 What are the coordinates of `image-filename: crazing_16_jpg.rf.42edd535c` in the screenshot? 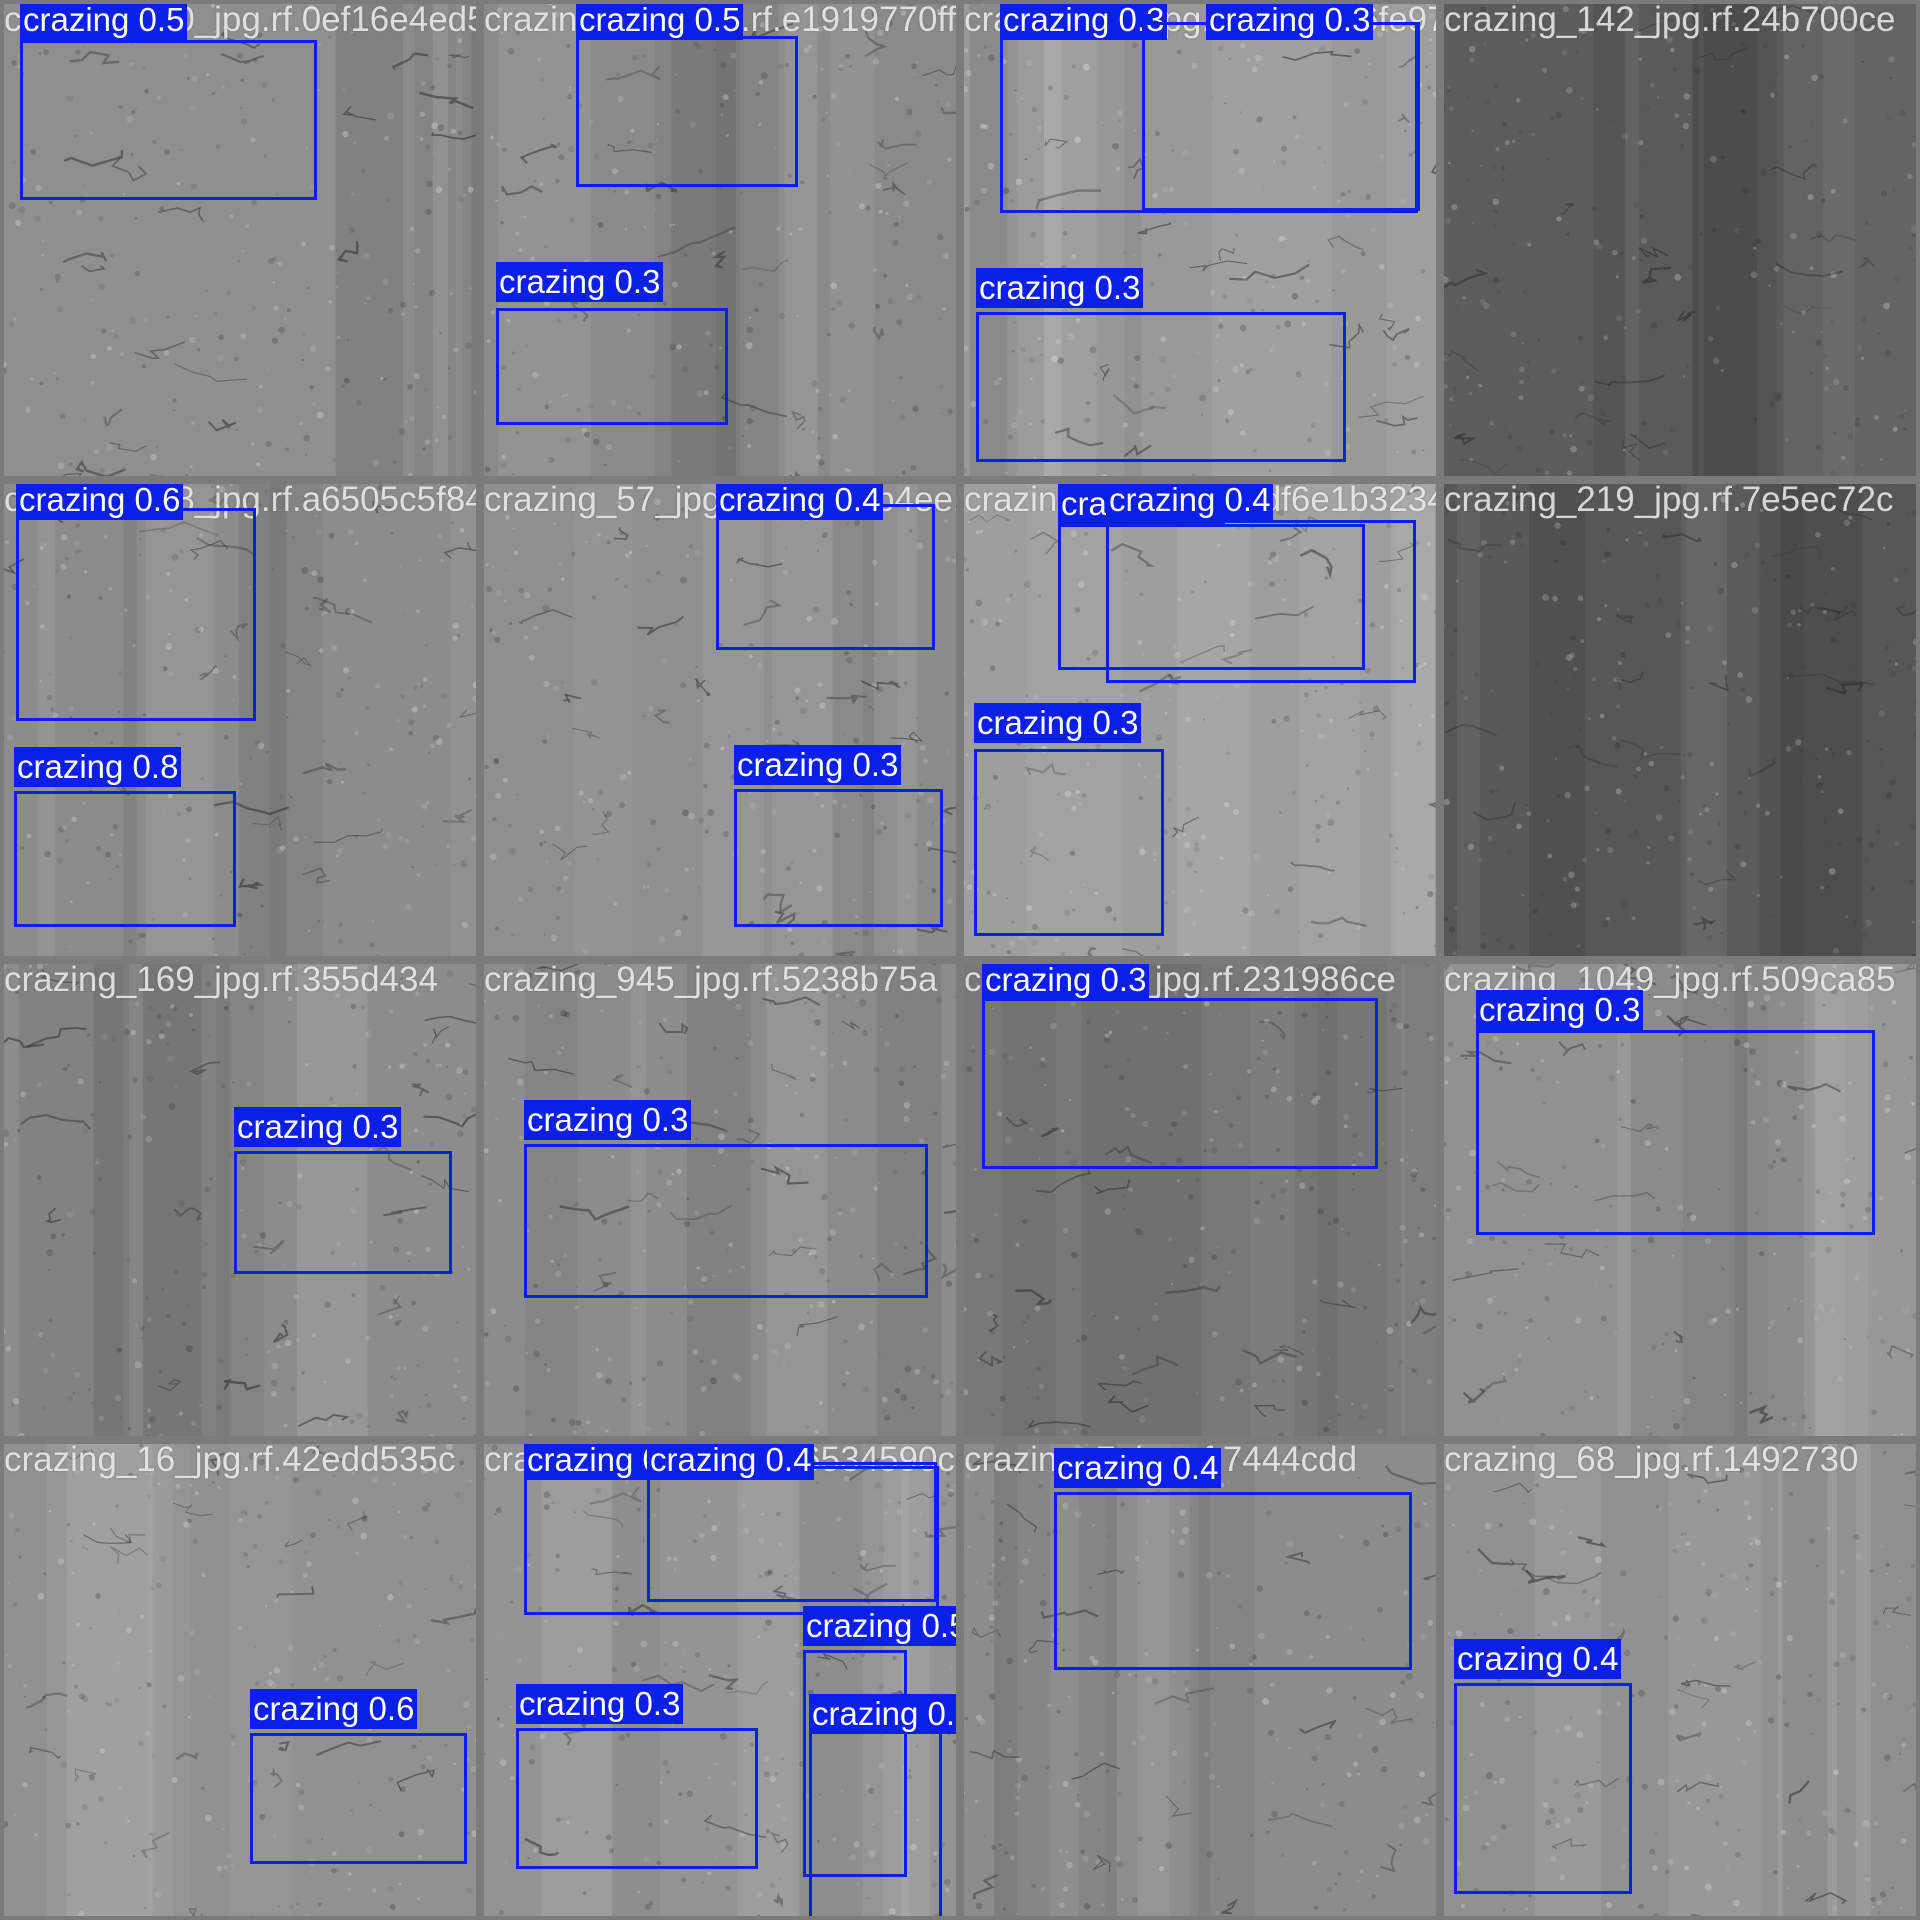 It's located at (230, 1459).